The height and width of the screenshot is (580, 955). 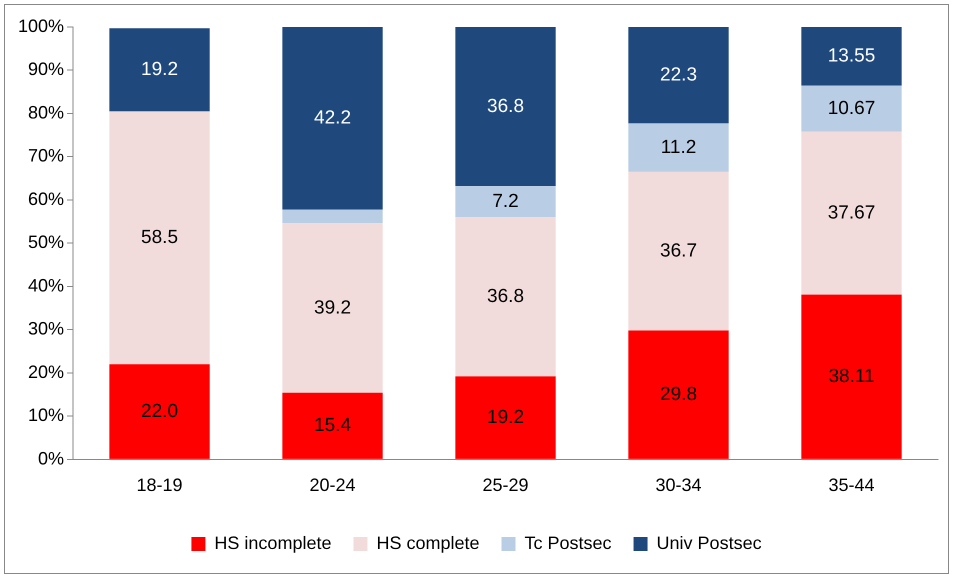 I want to click on data-label: 22.3, so click(x=679, y=75).